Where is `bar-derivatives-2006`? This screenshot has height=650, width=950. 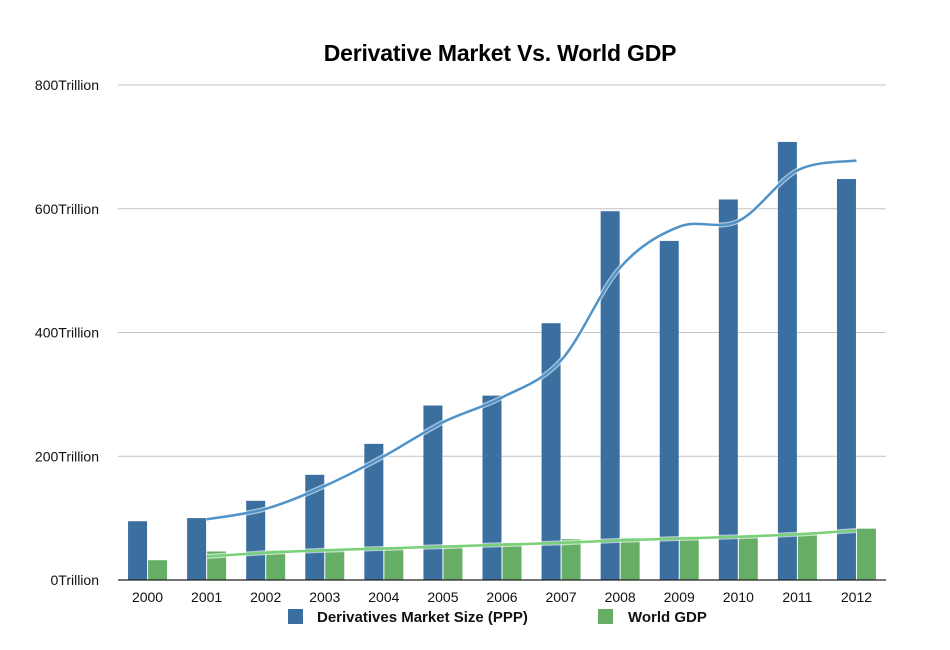 bar-derivatives-2006 is located at coordinates (492, 487).